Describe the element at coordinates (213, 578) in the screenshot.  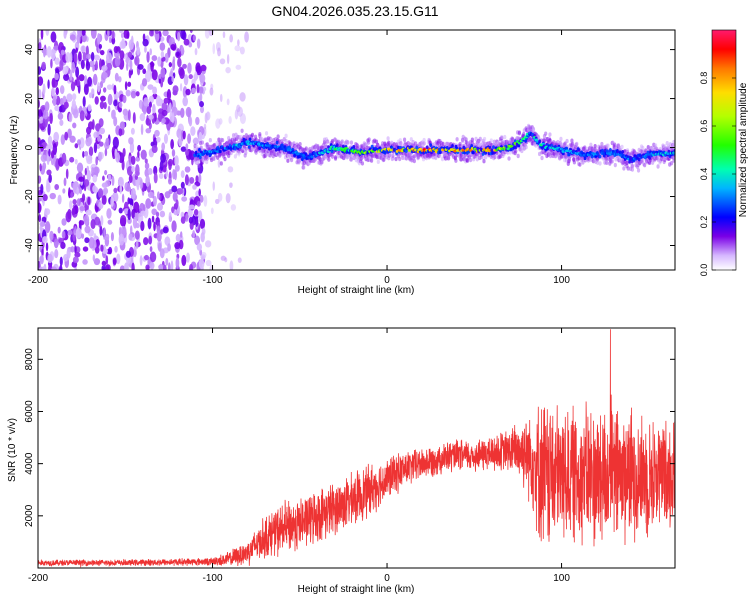
I see `x-tick-label: -100` at that location.